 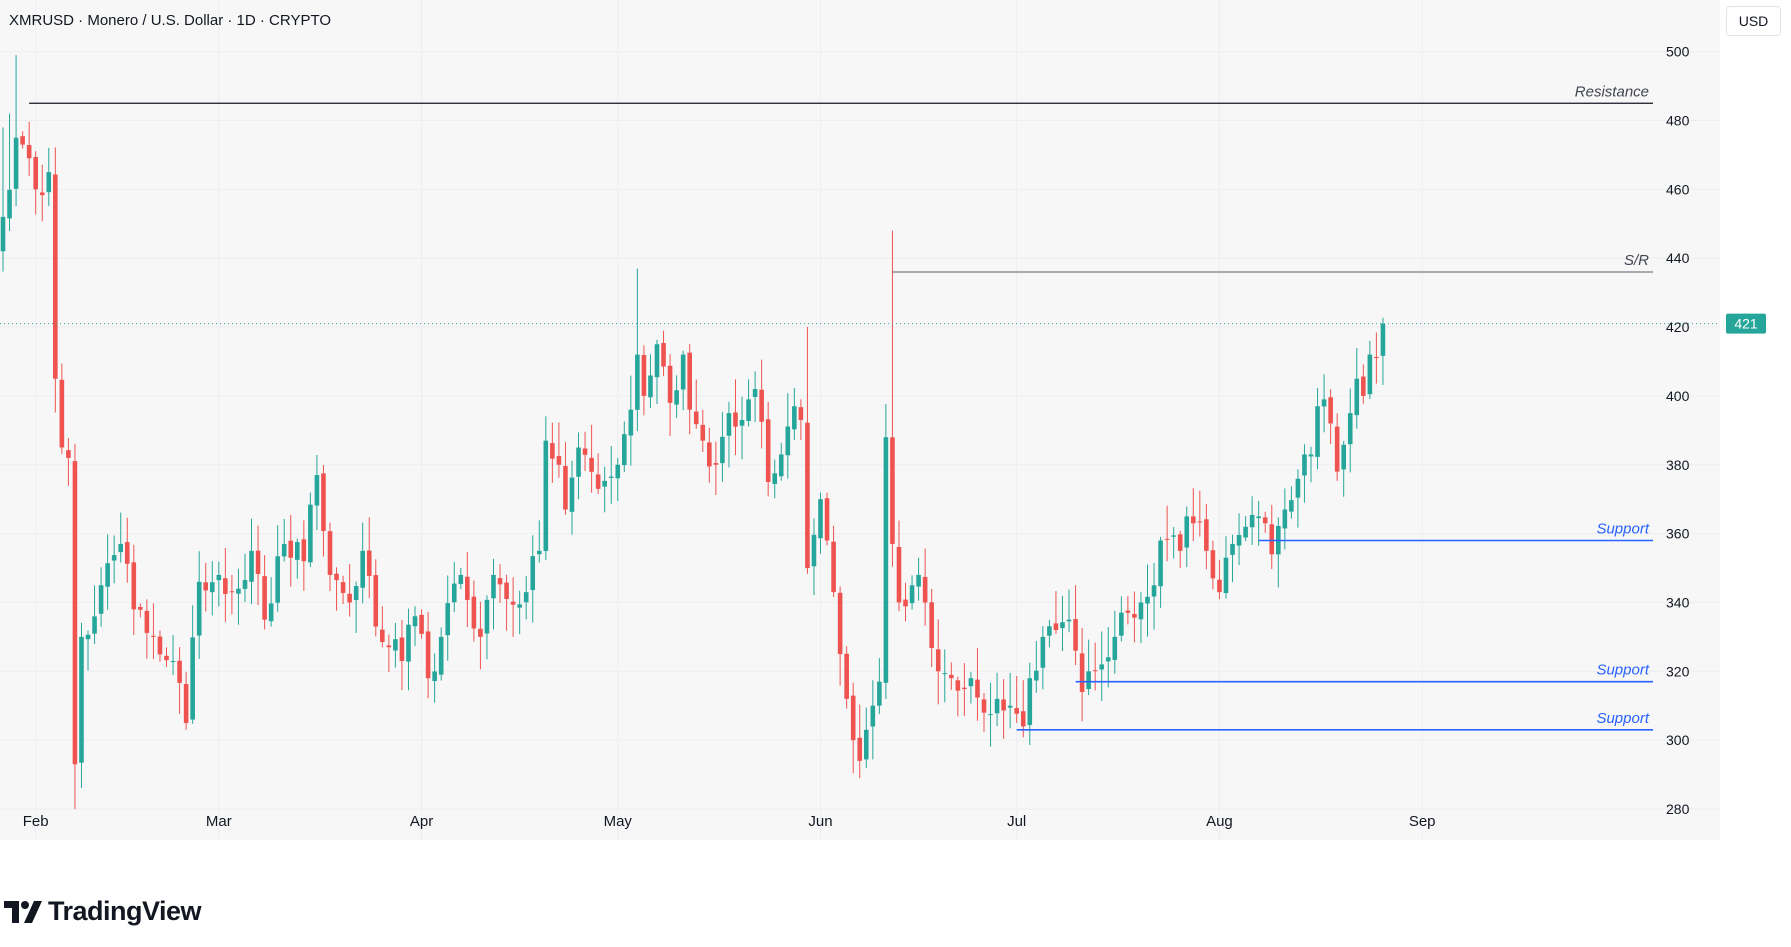 What do you see at coordinates (1678, 189) in the screenshot?
I see `price-tick-label: 460` at bounding box center [1678, 189].